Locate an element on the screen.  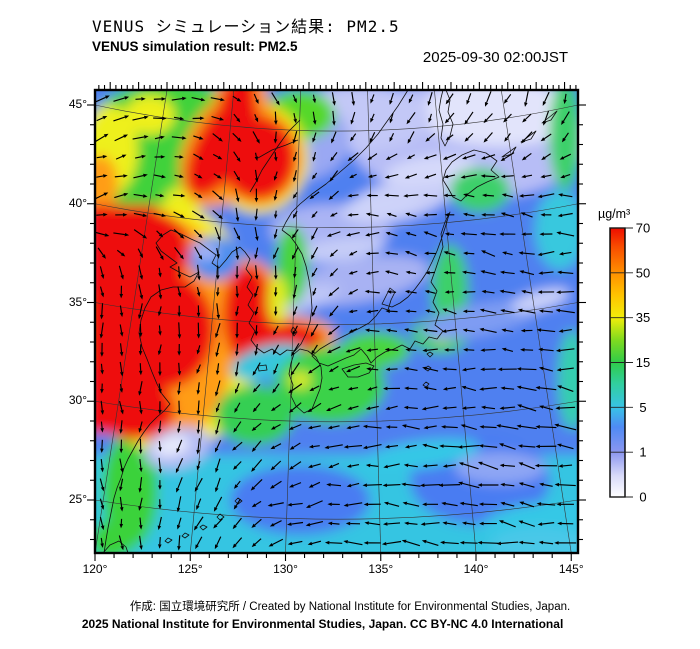
lat-label: 40° is located at coordinates (77, 202).